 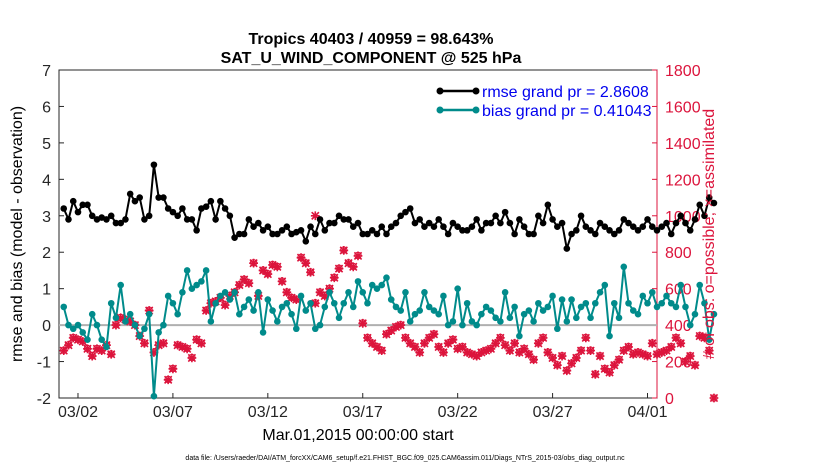 I want to click on x-tick-label: 03/27, so click(x=553, y=412).